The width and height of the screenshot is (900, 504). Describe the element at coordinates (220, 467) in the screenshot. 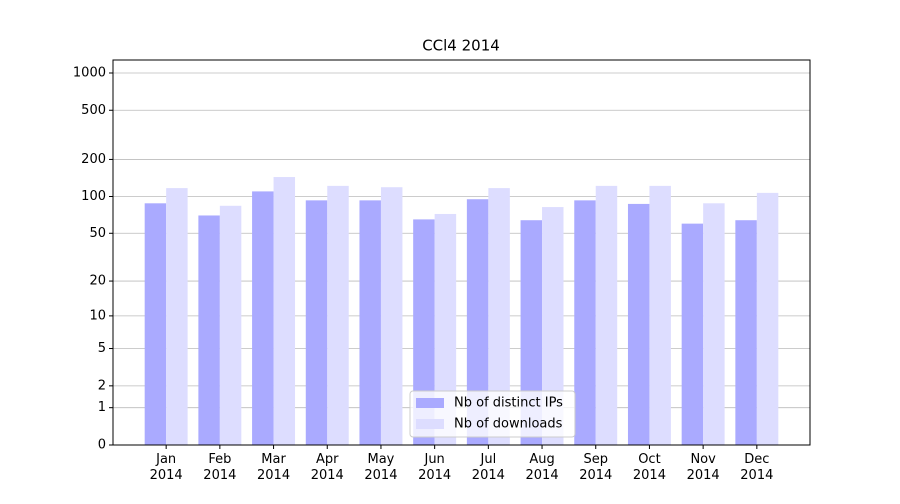

I see `x-tick-label: Feb 2014` at that location.